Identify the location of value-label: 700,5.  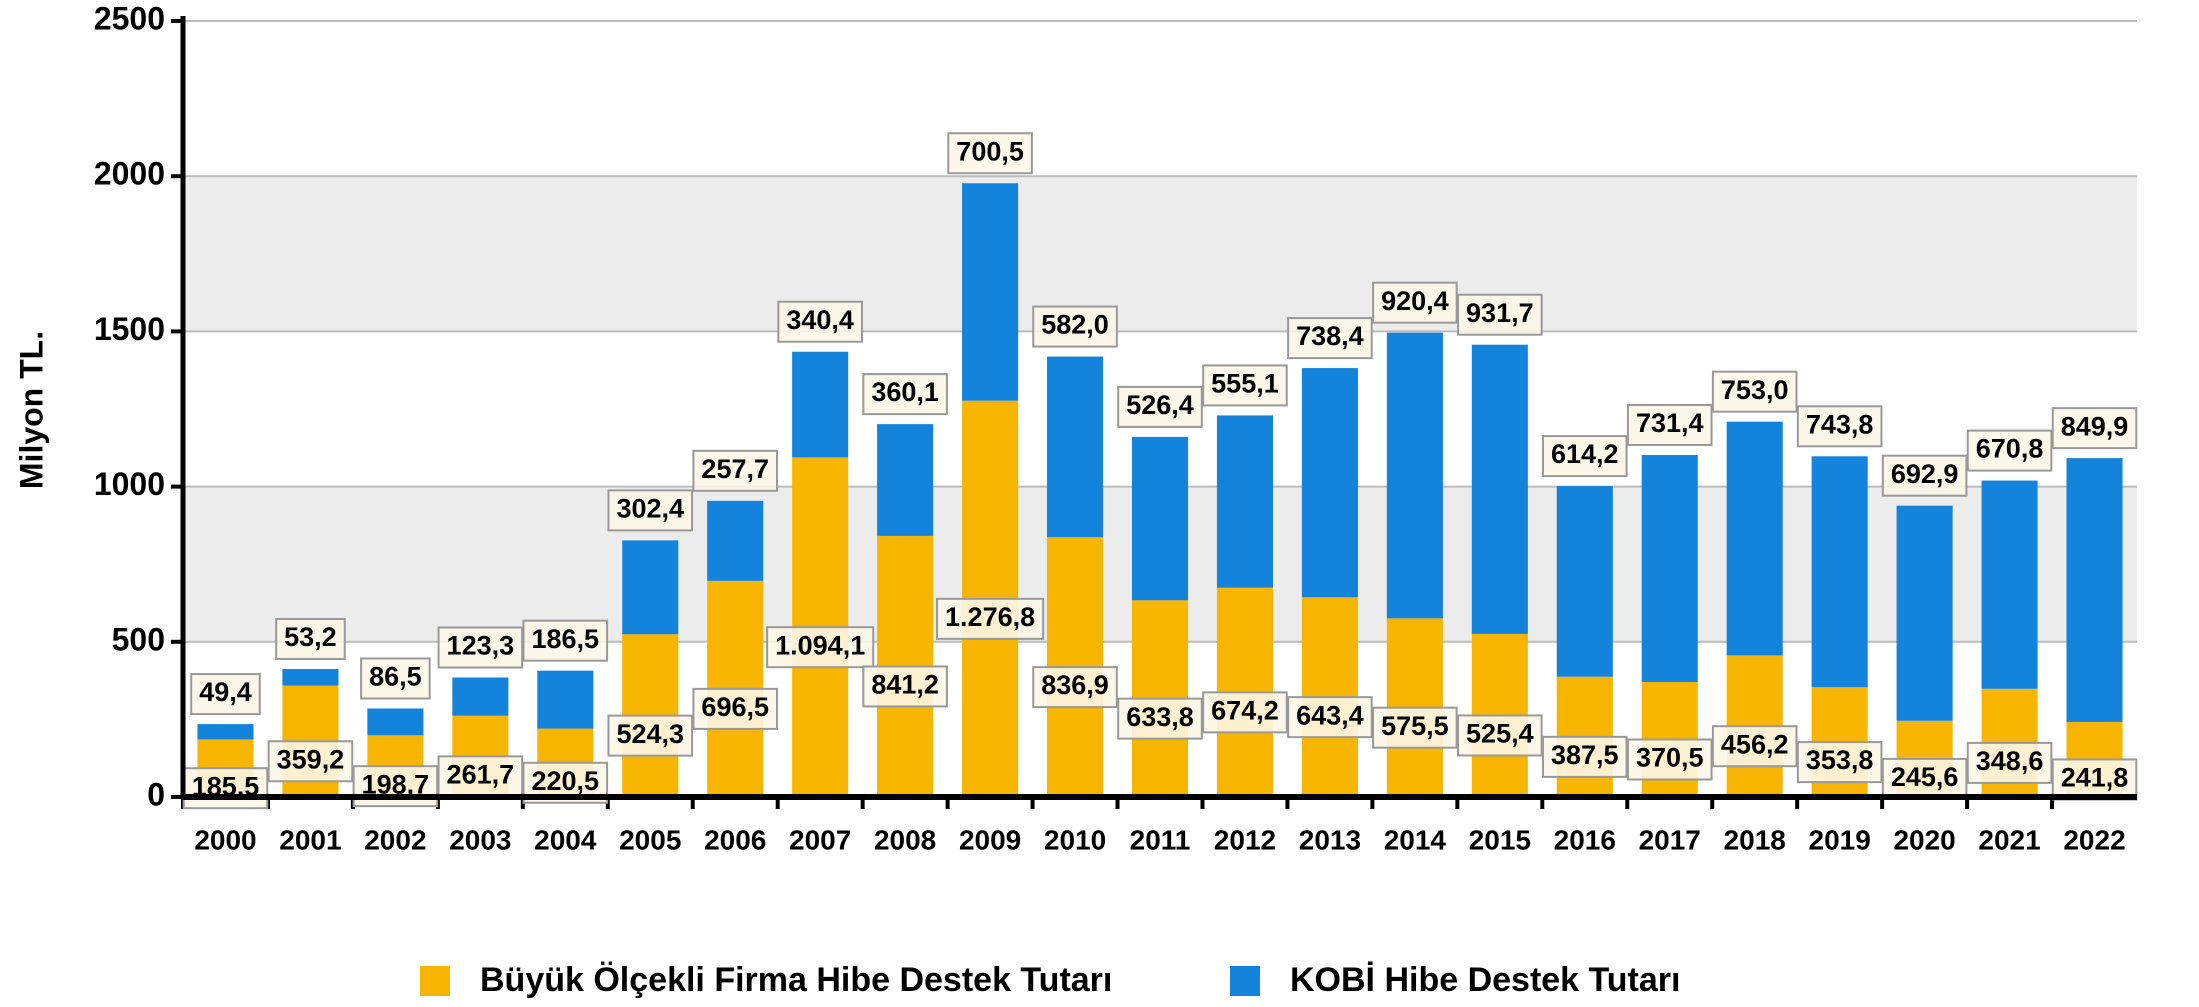
(990, 151).